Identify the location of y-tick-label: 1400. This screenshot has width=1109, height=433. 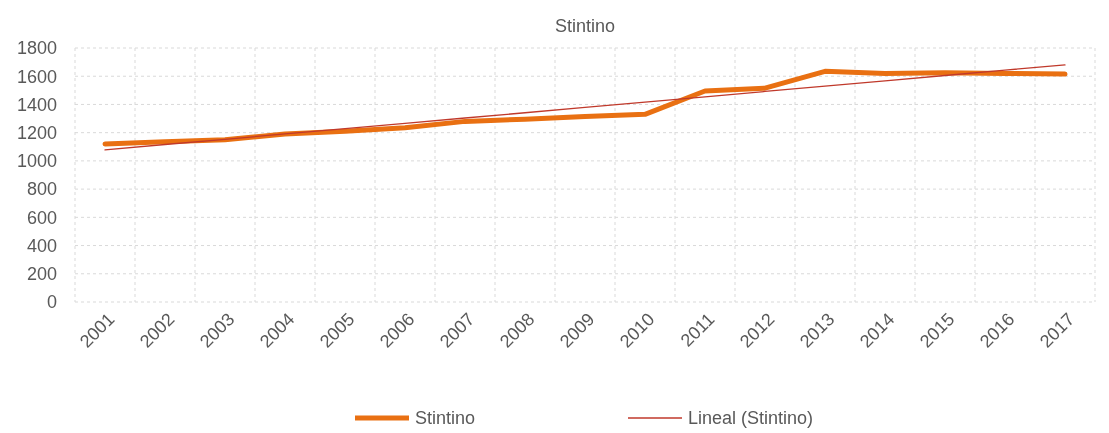
(36, 104).